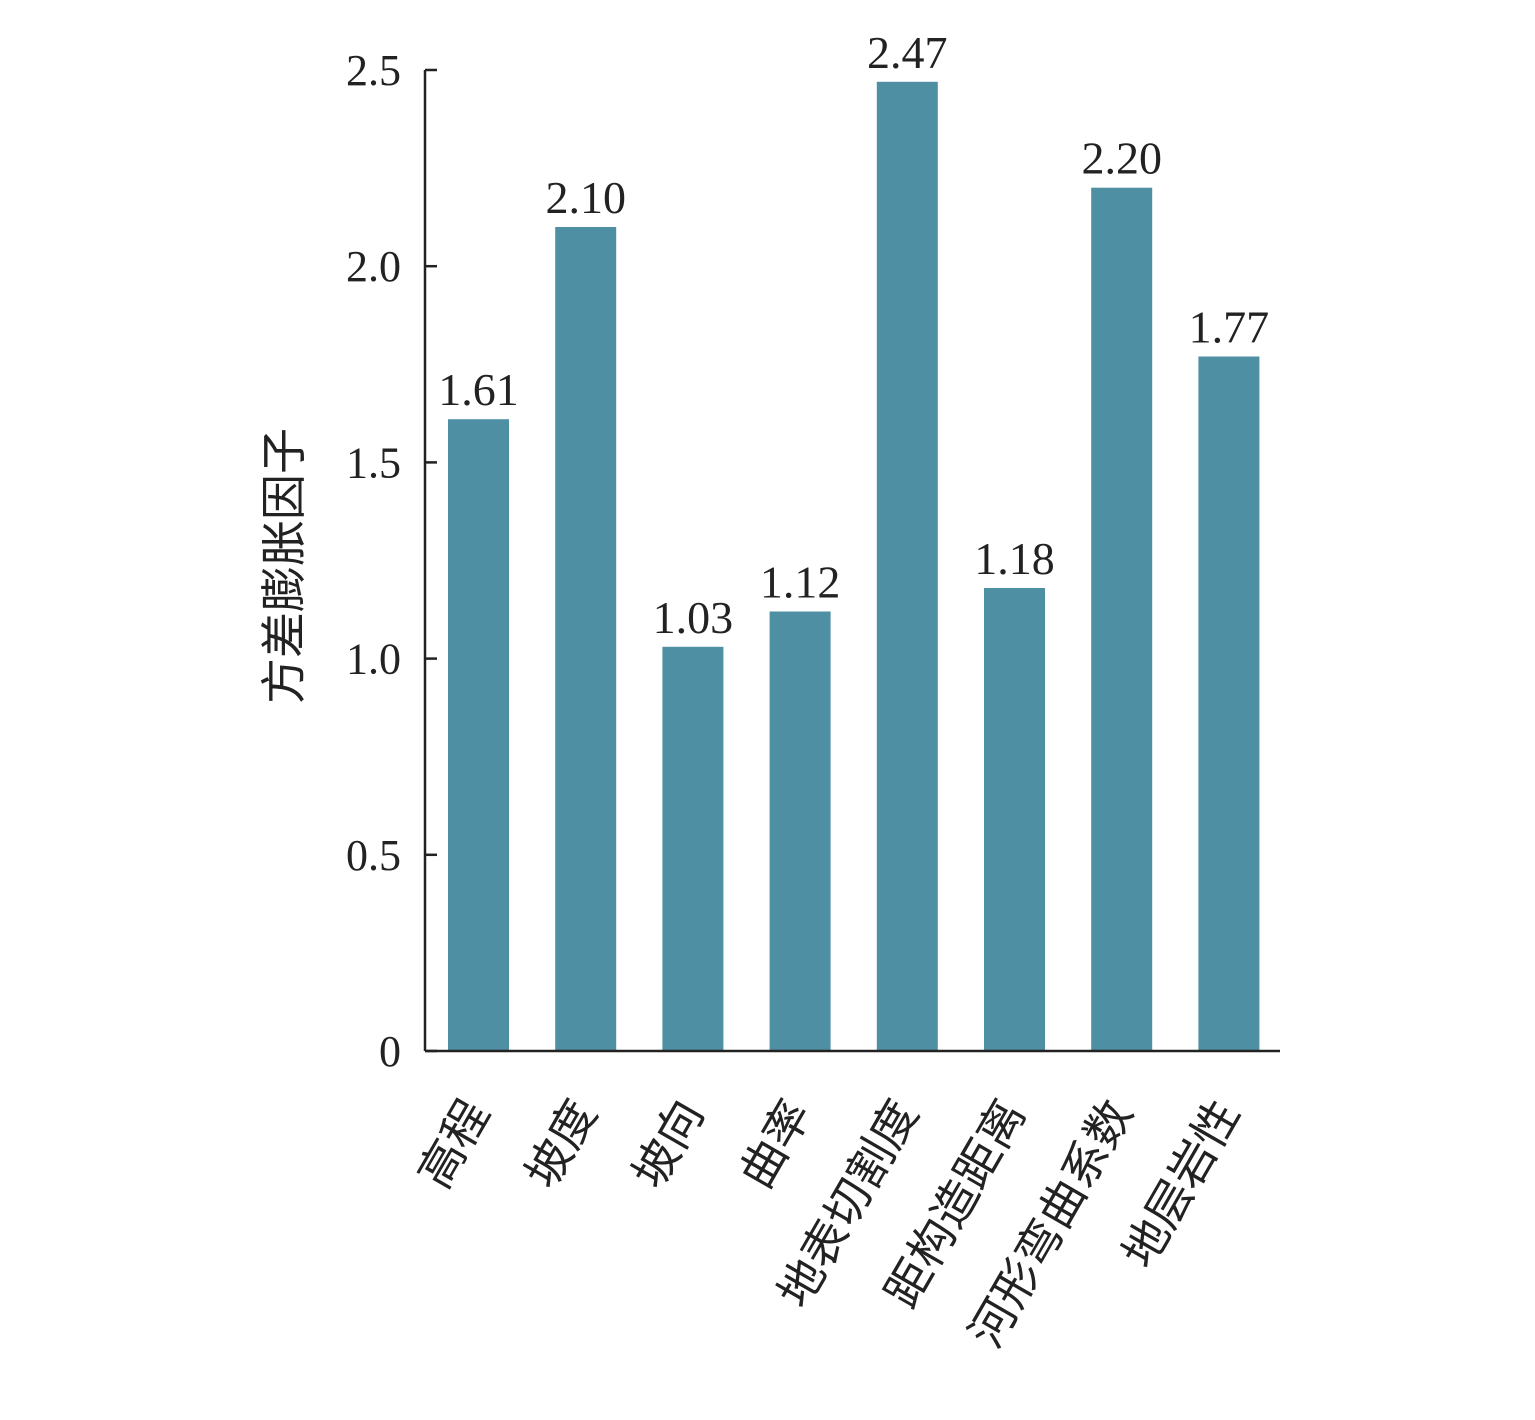 The height and width of the screenshot is (1420, 1535). I want to click on data-label-4: 2.47, so click(907, 52).